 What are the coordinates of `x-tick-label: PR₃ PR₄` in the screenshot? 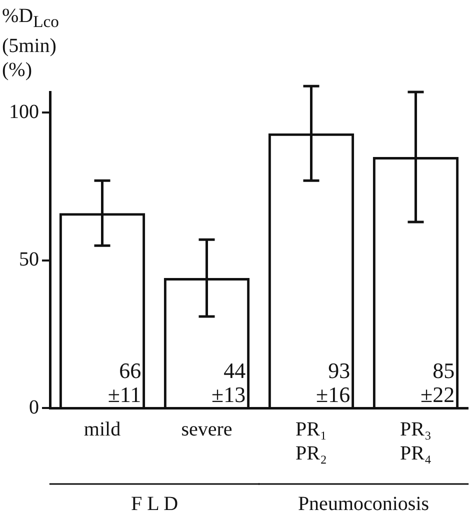 It's located at (416, 441).